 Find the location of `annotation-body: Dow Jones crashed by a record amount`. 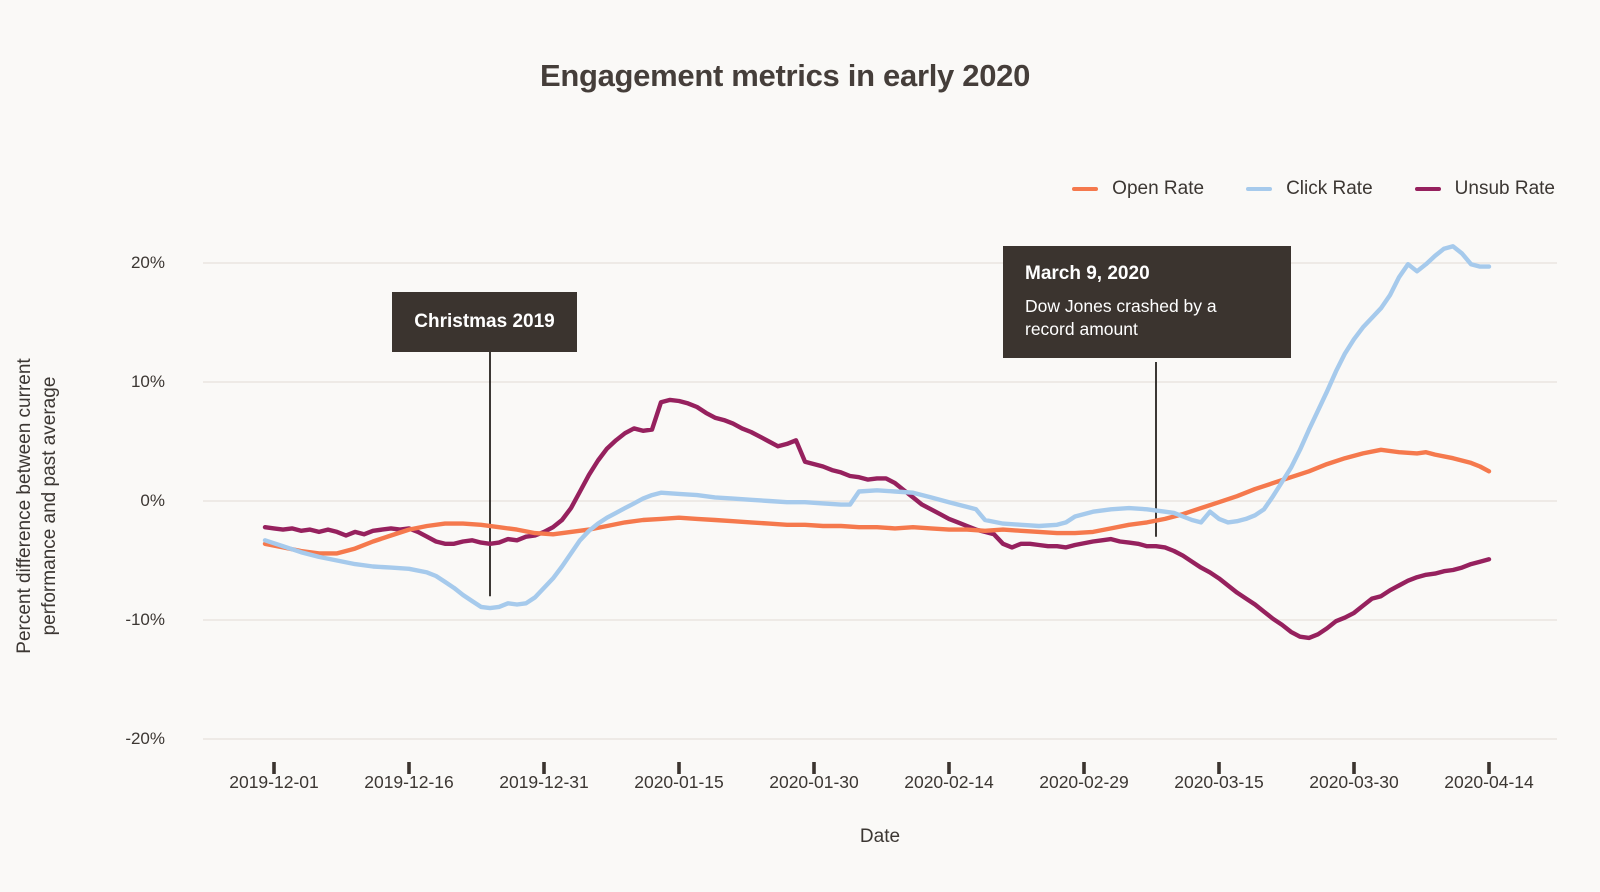

annotation-body: Dow Jones crashed by a record amount is located at coordinates (1121, 317).